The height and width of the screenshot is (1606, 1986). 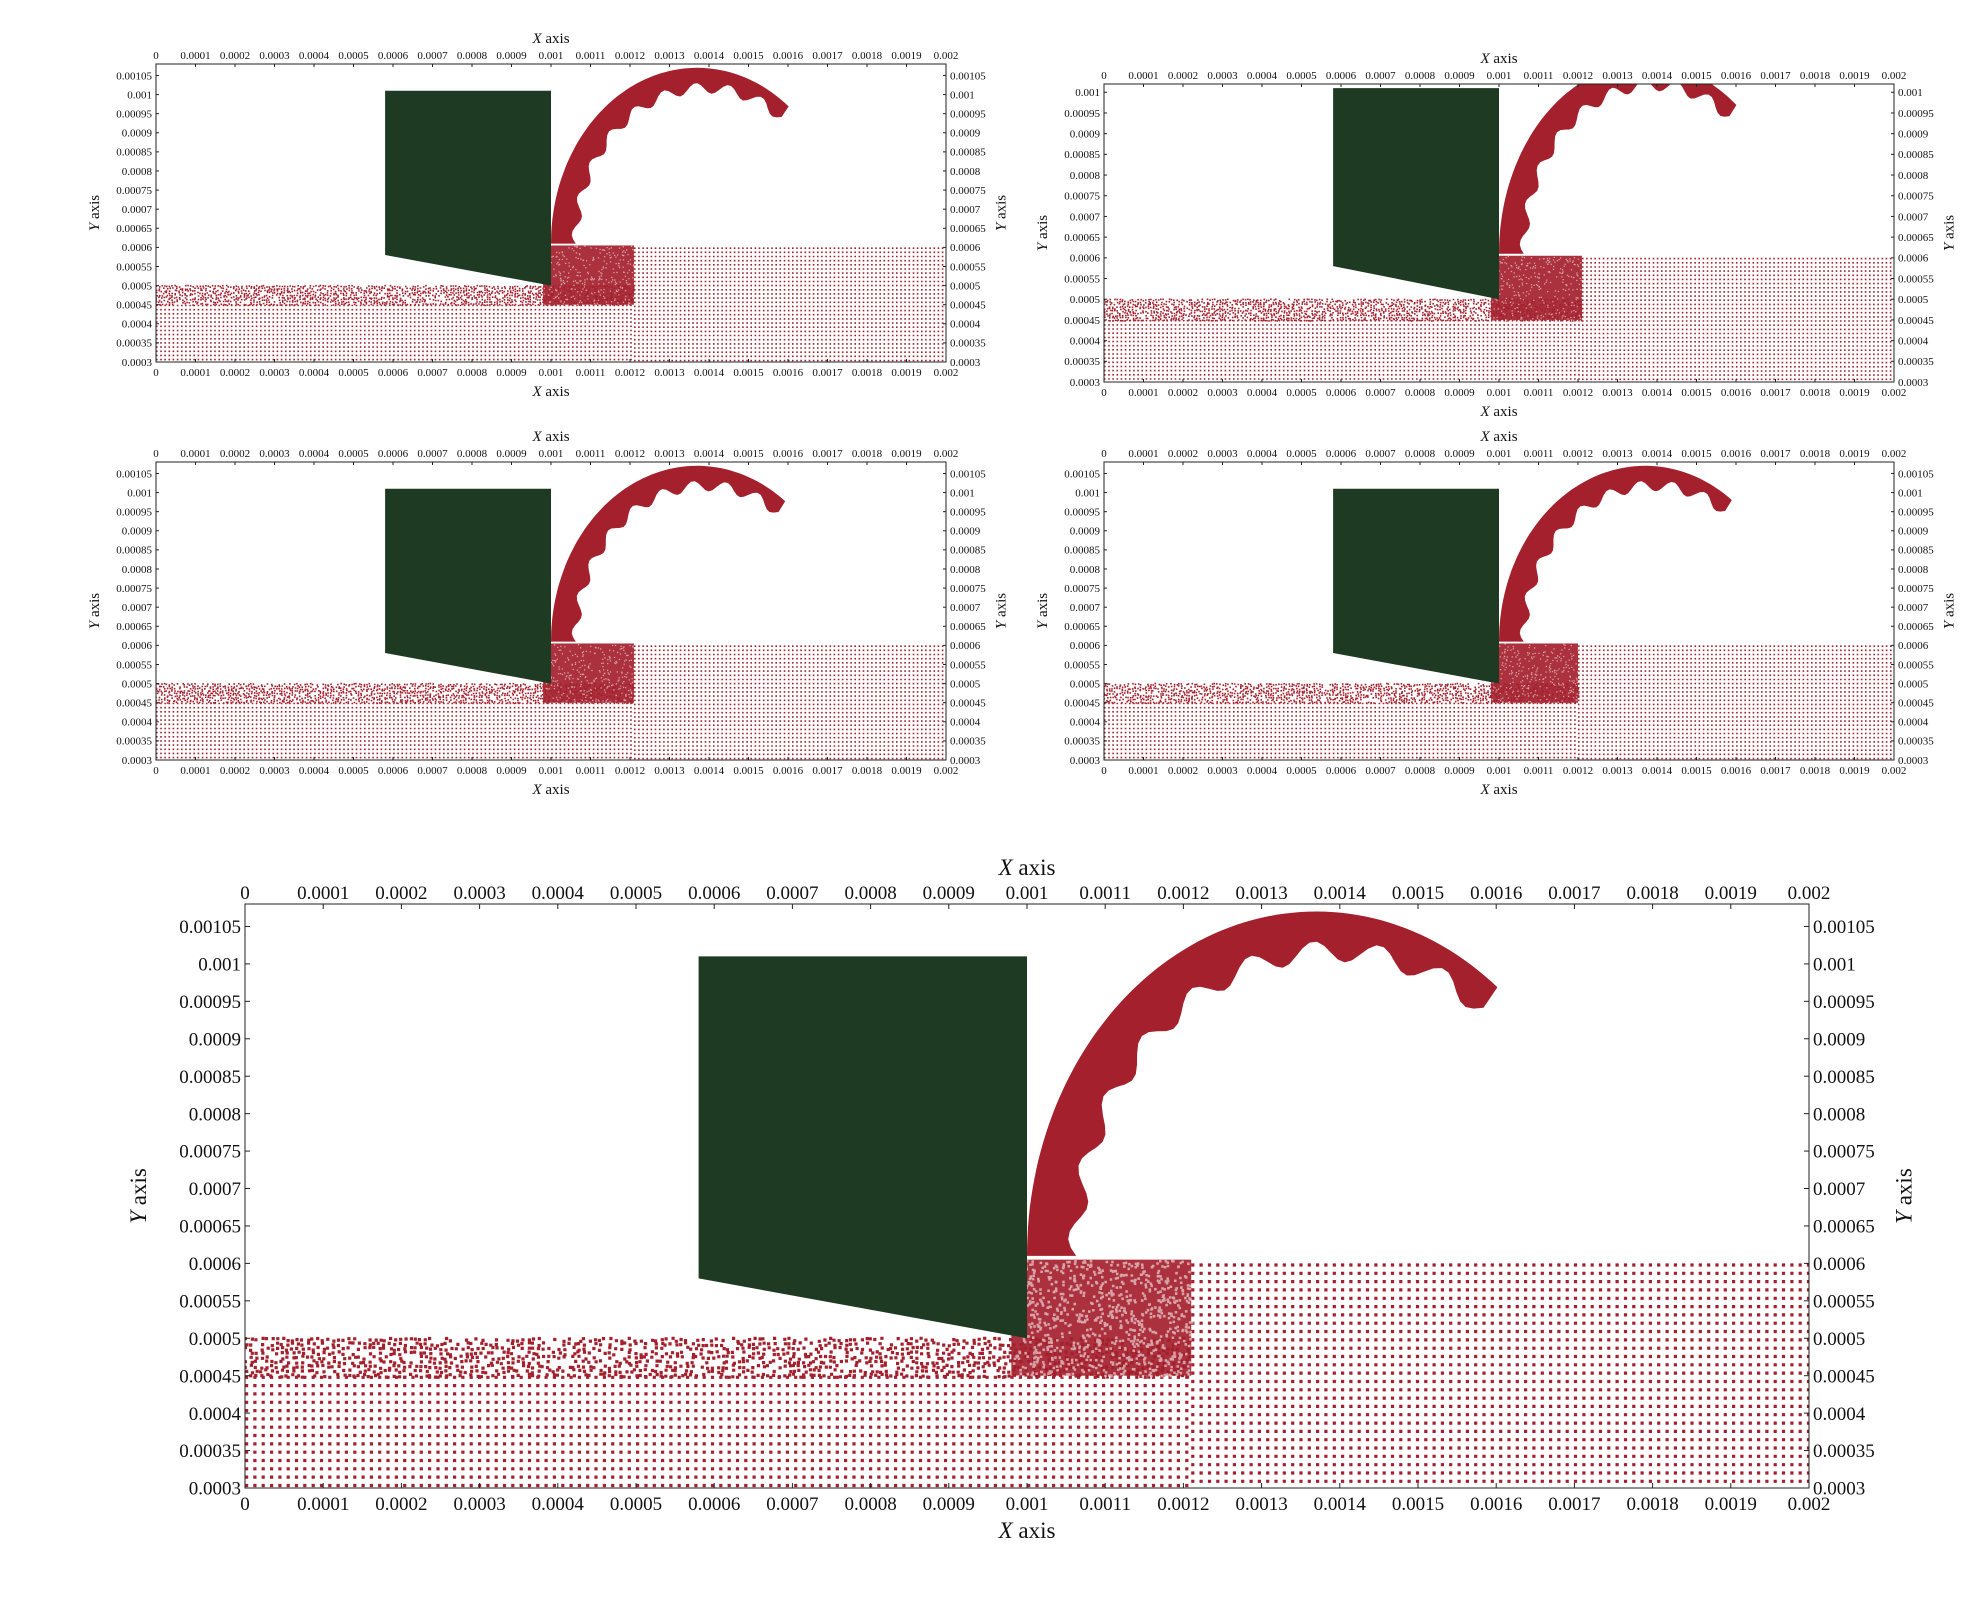 I want to click on x-tick-label-top: 0.0006, so click(x=393, y=56).